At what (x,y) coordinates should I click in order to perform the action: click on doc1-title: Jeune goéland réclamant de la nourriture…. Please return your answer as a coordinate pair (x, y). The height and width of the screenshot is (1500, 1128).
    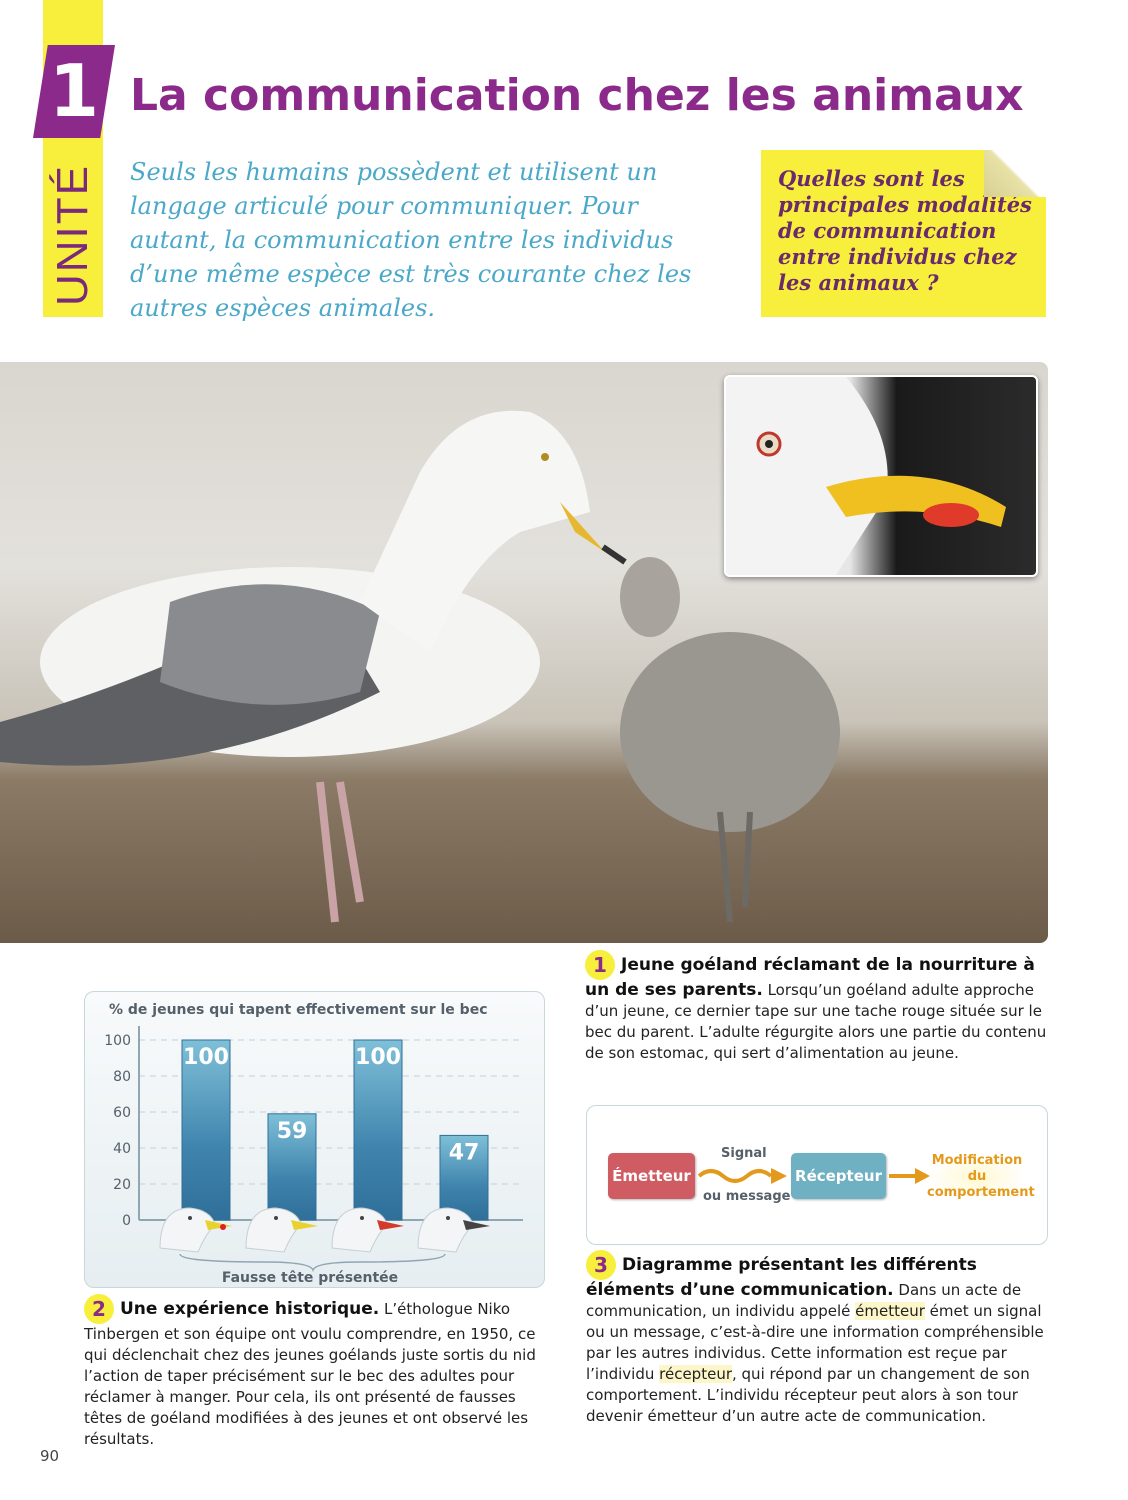
    Looking at the image, I should click on (810, 977).